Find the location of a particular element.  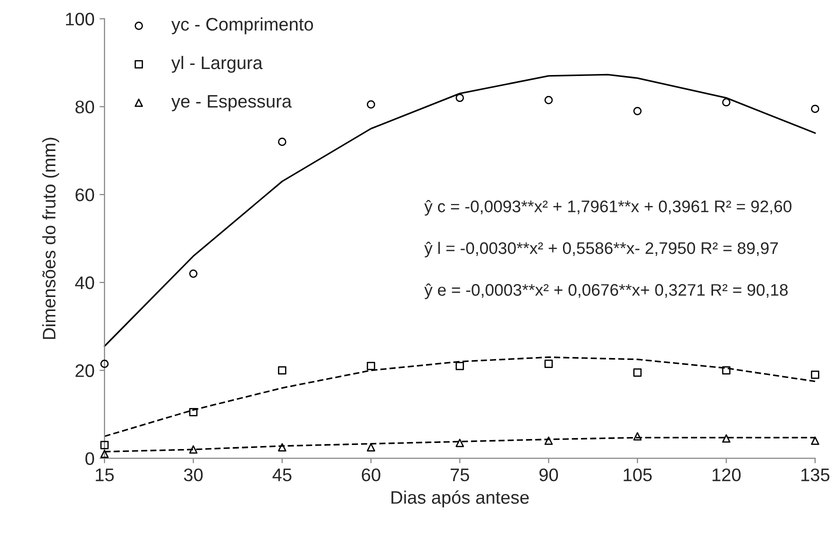

x-tick-label: 120 is located at coordinates (726, 475).